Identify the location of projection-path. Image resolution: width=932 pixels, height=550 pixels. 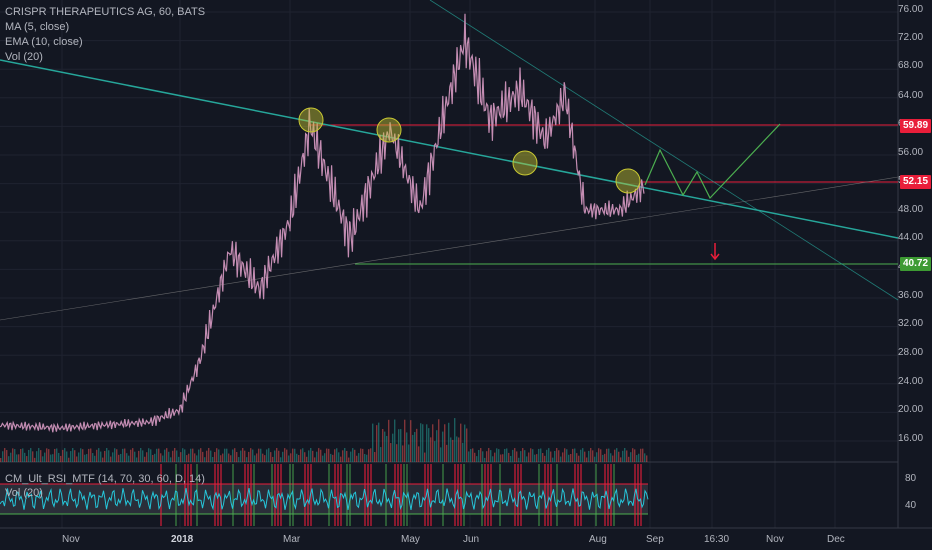
(712, 161).